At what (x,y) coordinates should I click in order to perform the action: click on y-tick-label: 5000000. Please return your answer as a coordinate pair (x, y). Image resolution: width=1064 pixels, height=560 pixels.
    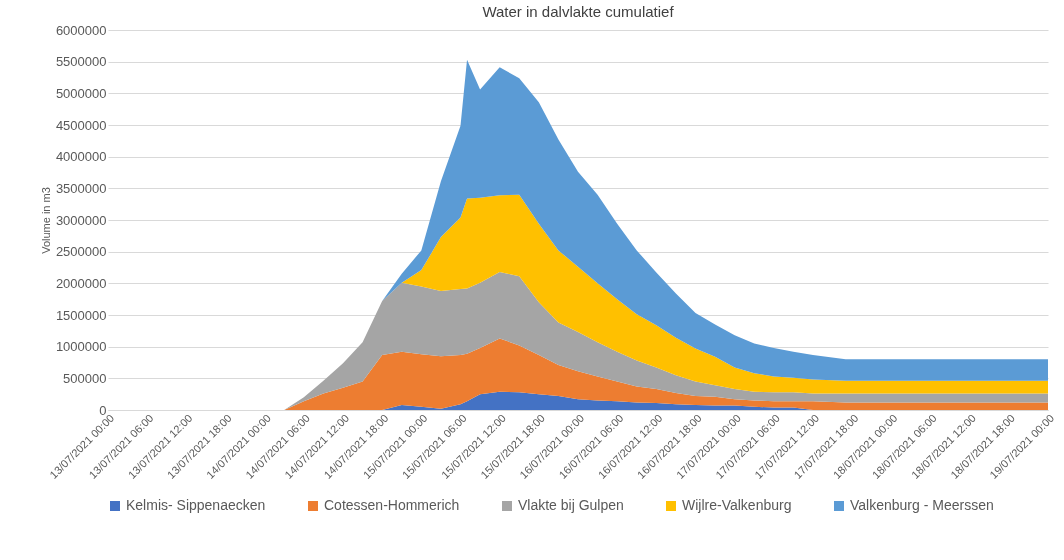
    Looking at the image, I should click on (81, 93).